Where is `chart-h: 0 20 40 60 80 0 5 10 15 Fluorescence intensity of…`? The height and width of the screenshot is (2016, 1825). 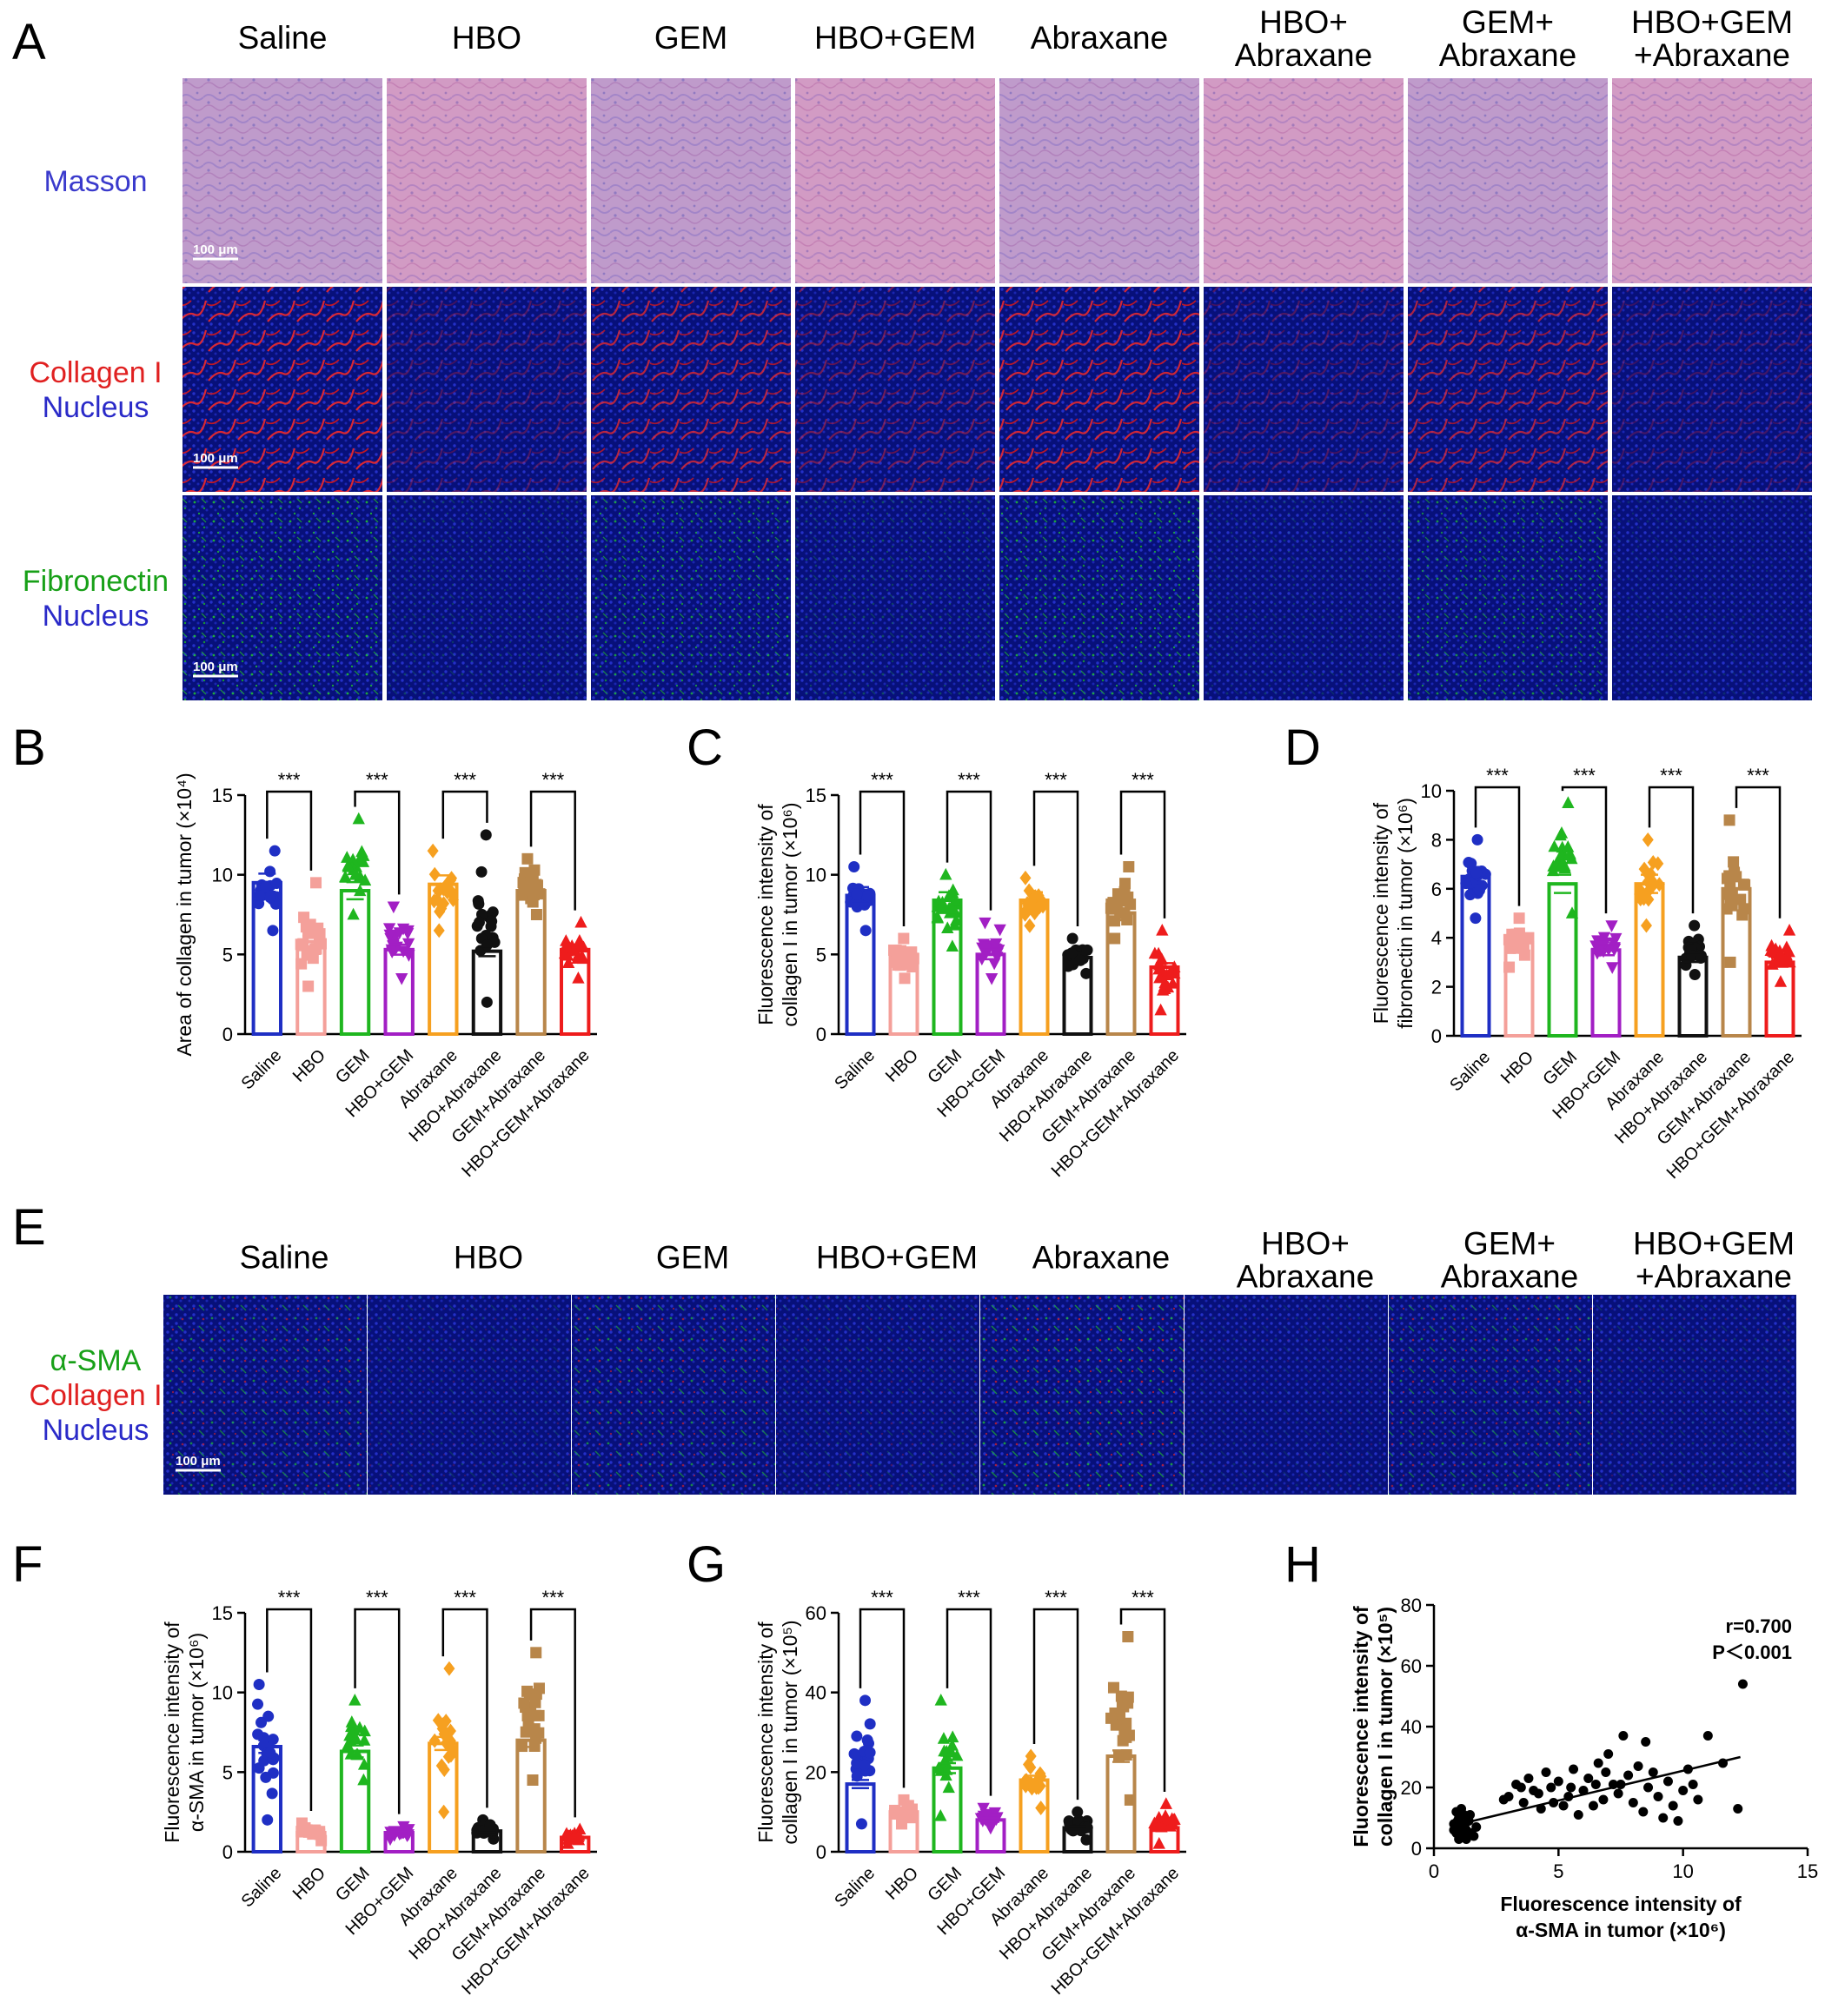 chart-h: 0 20 40 60 80 0 5 10 15 Fluorescence intensity of… is located at coordinates (1584, 1768).